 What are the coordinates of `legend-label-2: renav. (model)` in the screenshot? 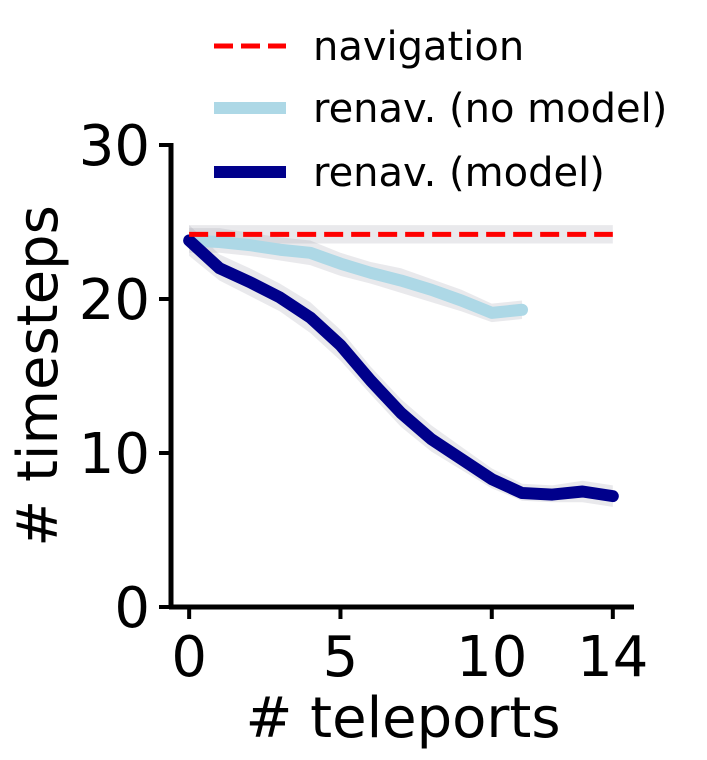 It's located at (459, 173).